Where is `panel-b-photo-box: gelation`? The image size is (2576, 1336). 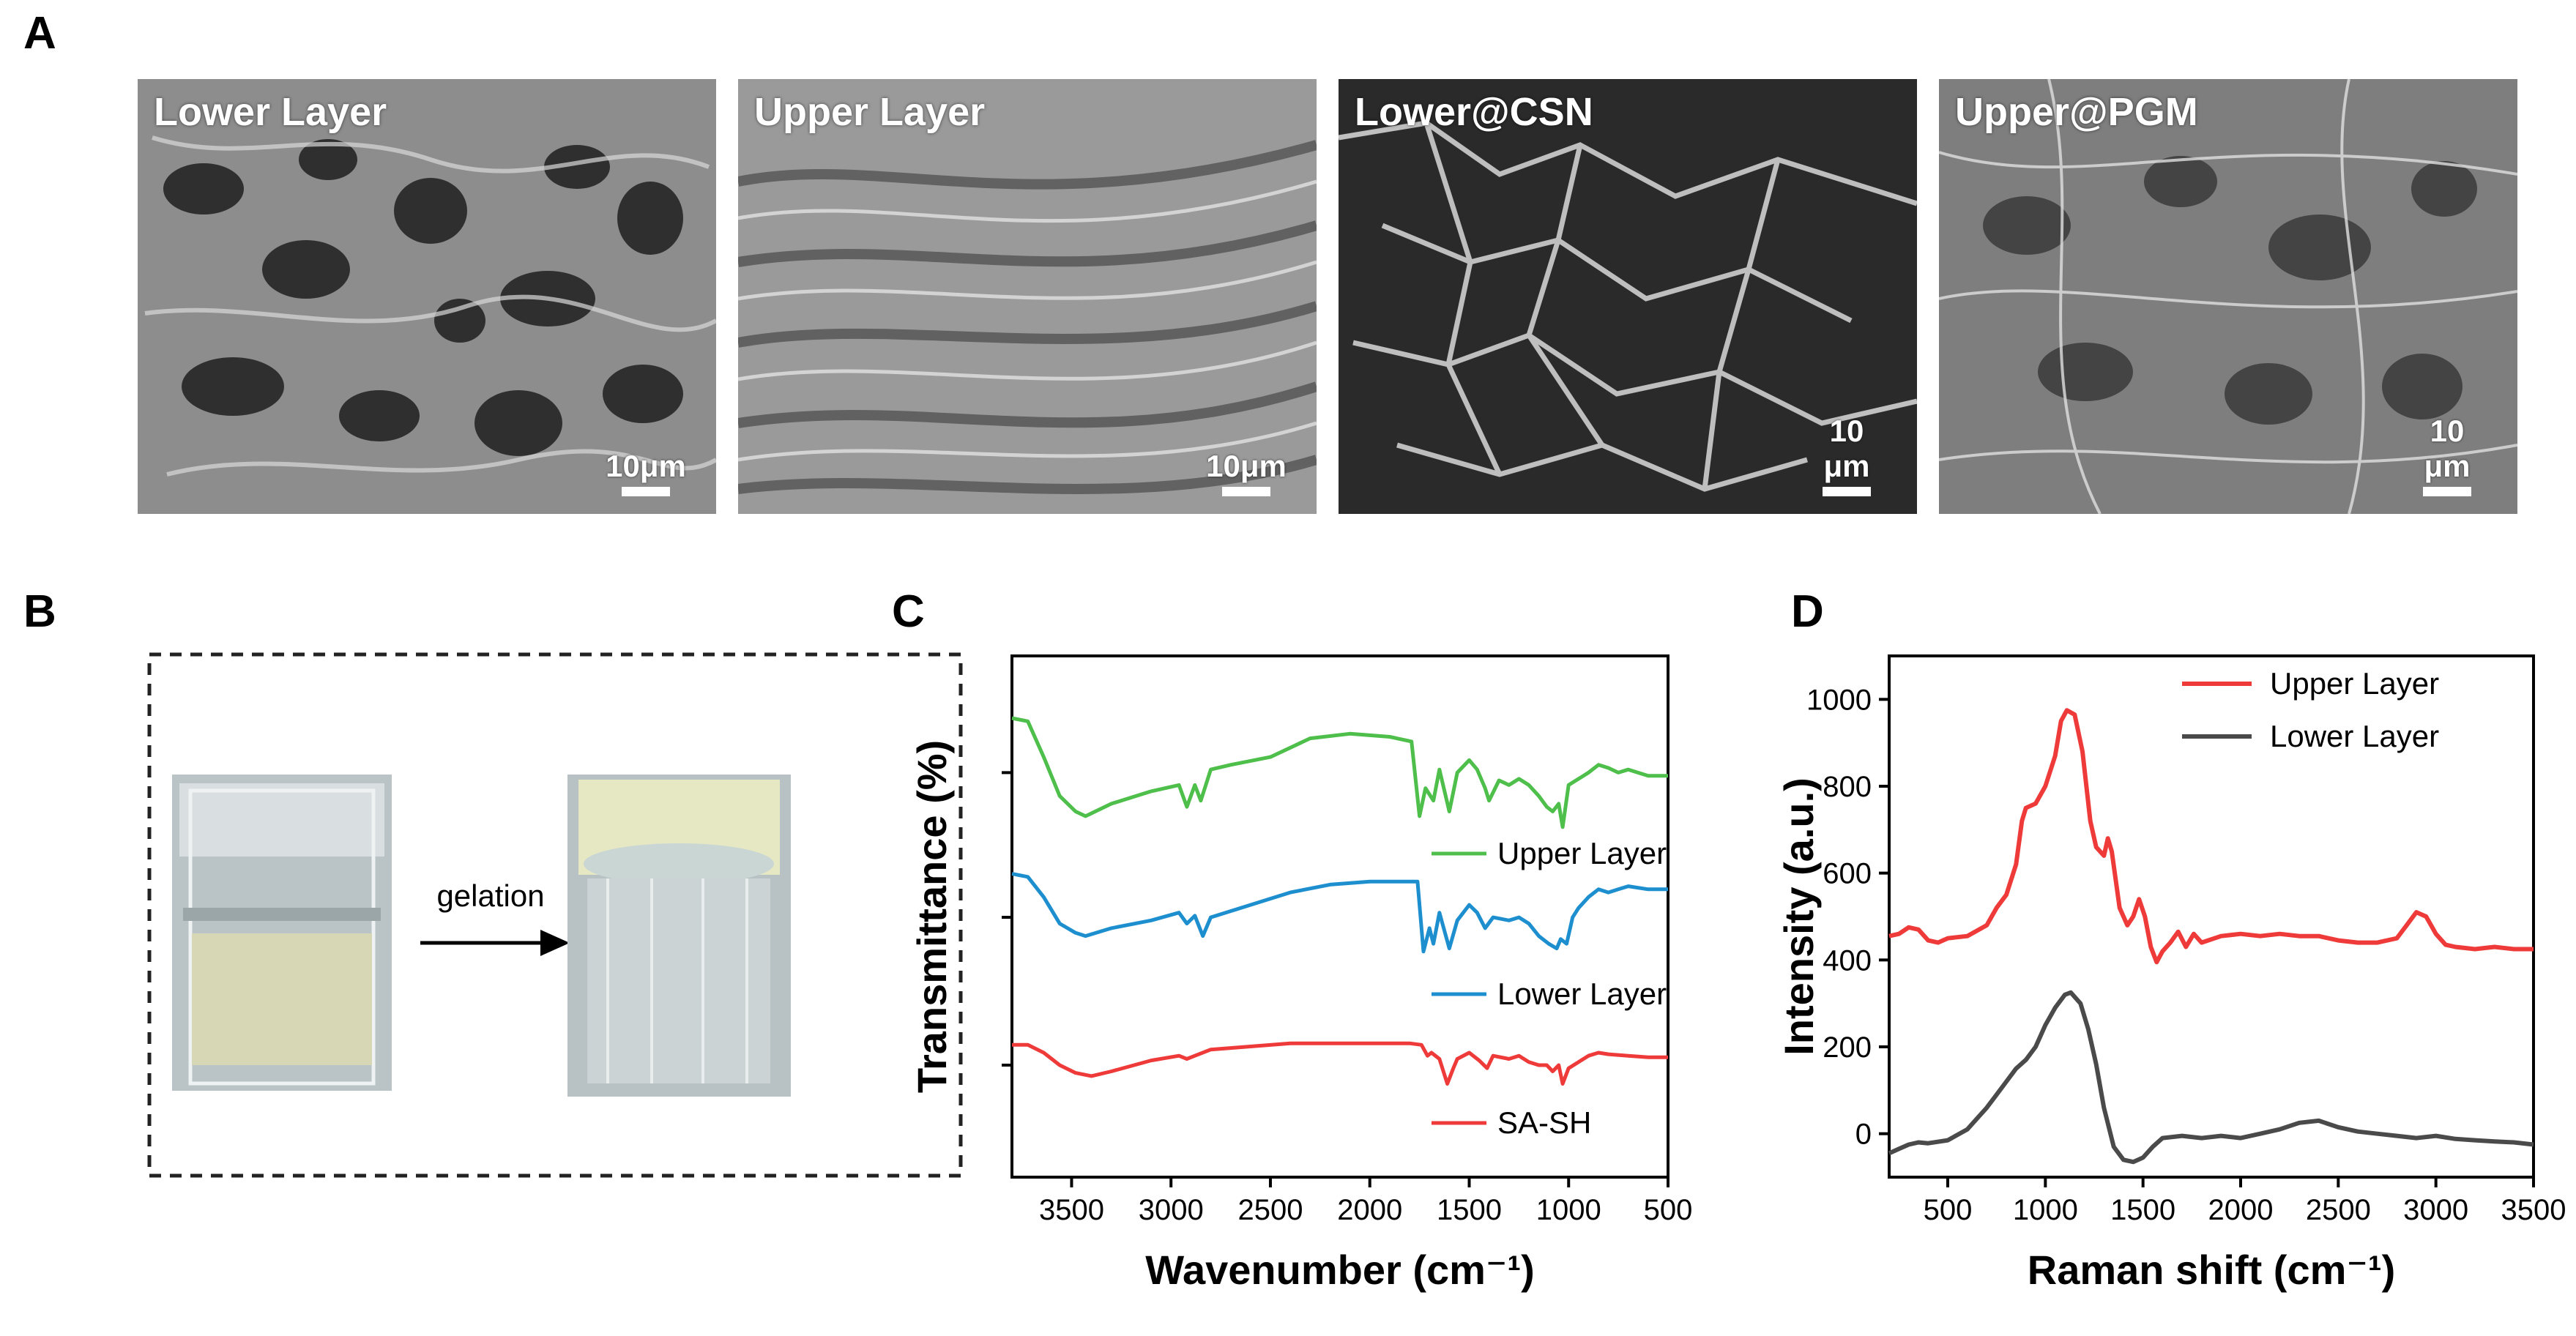
panel-b-photo-box: gelation is located at coordinates (555, 915).